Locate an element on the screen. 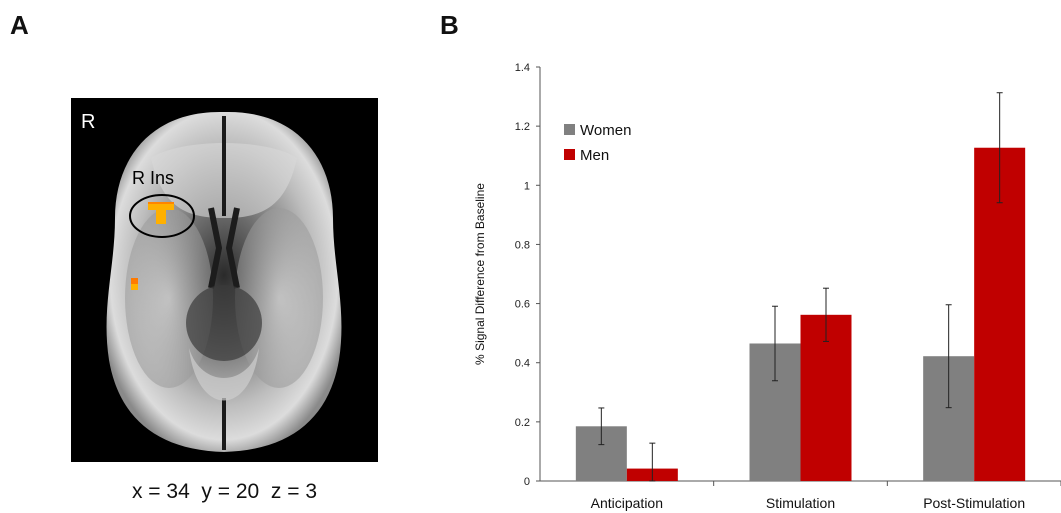 The width and height of the screenshot is (1061, 513). left-white-matter is located at coordinates (169, 298).